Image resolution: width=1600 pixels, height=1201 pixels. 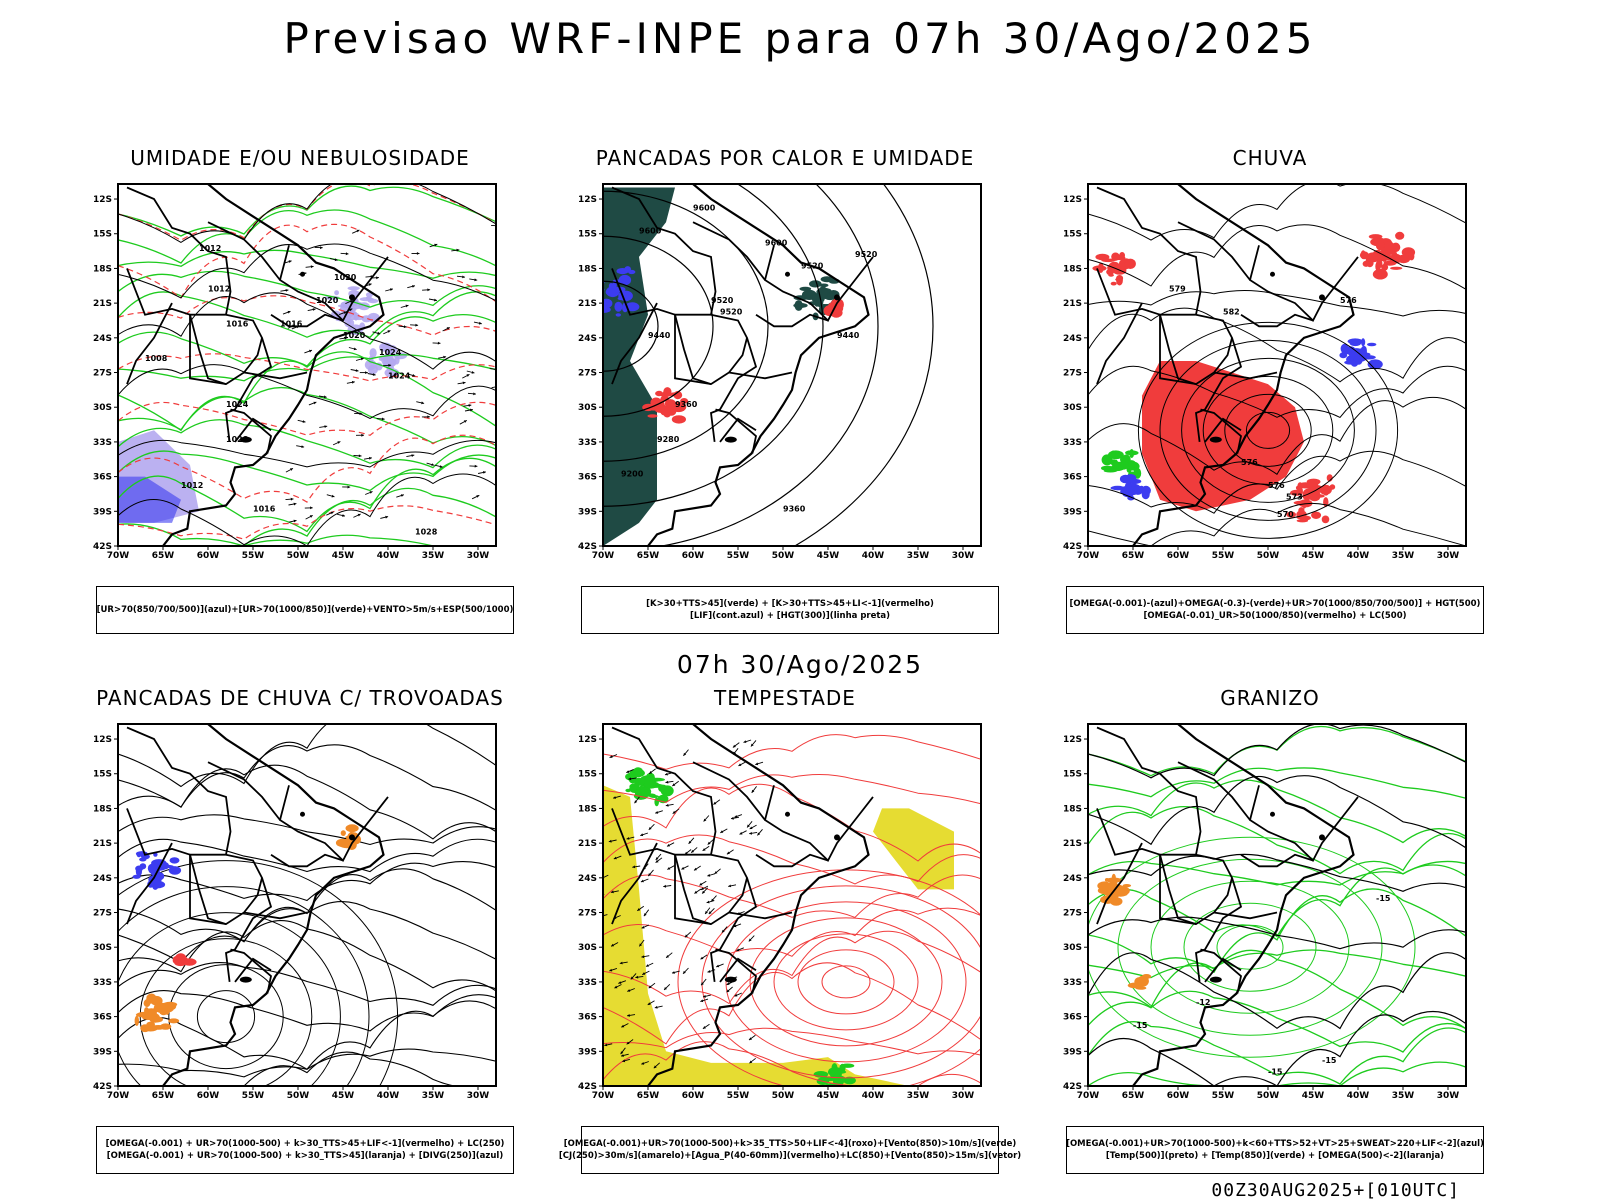 What do you see at coordinates (848, 335) in the screenshot?
I see `contour-label: 9440` at bounding box center [848, 335].